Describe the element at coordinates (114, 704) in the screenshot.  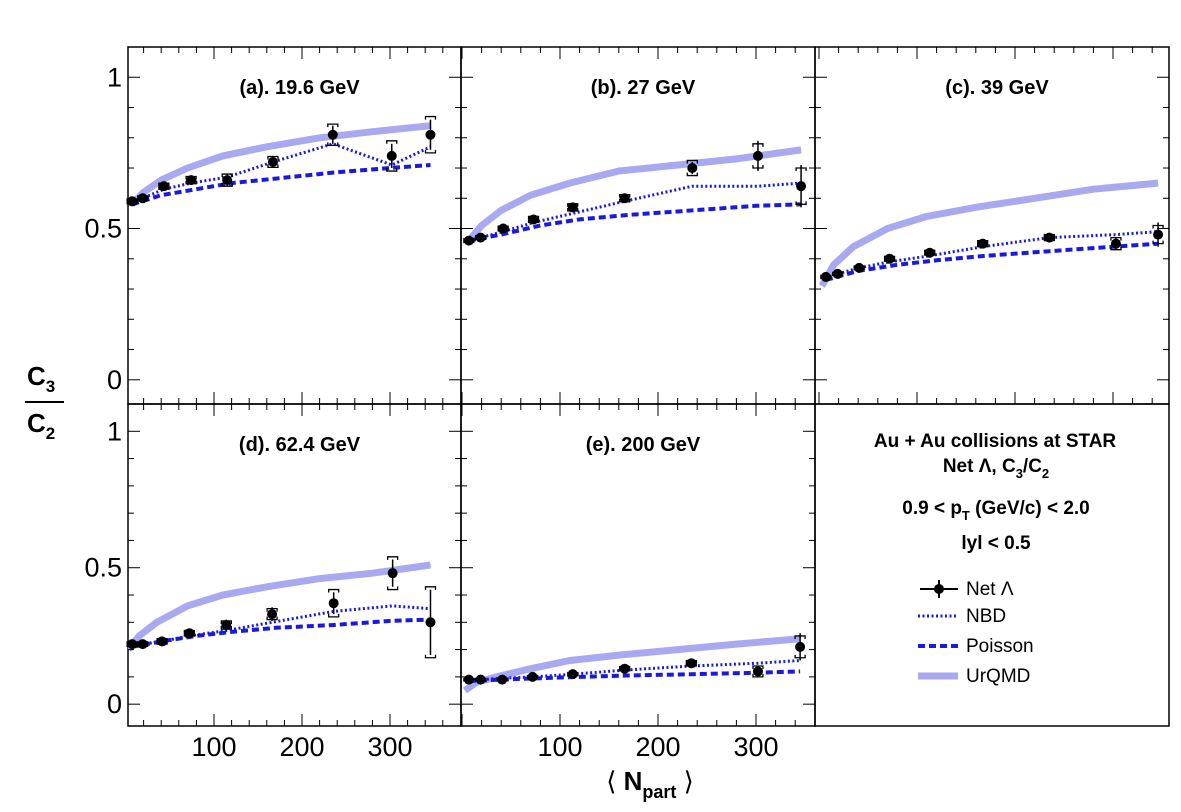
I see `panel-d-ytick-label: 0` at that location.